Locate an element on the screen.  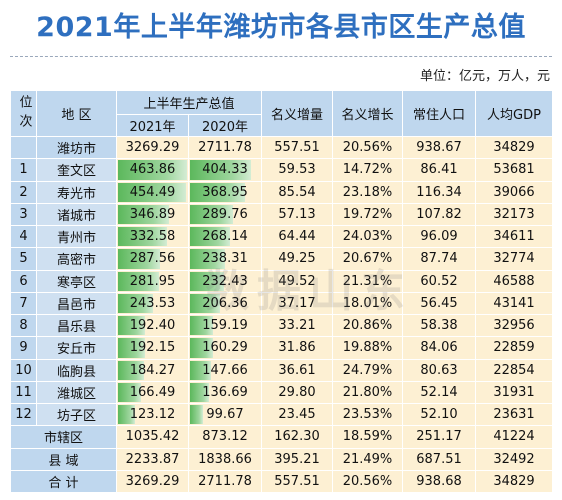
increase-cell: 37.17 is located at coordinates (297, 303).